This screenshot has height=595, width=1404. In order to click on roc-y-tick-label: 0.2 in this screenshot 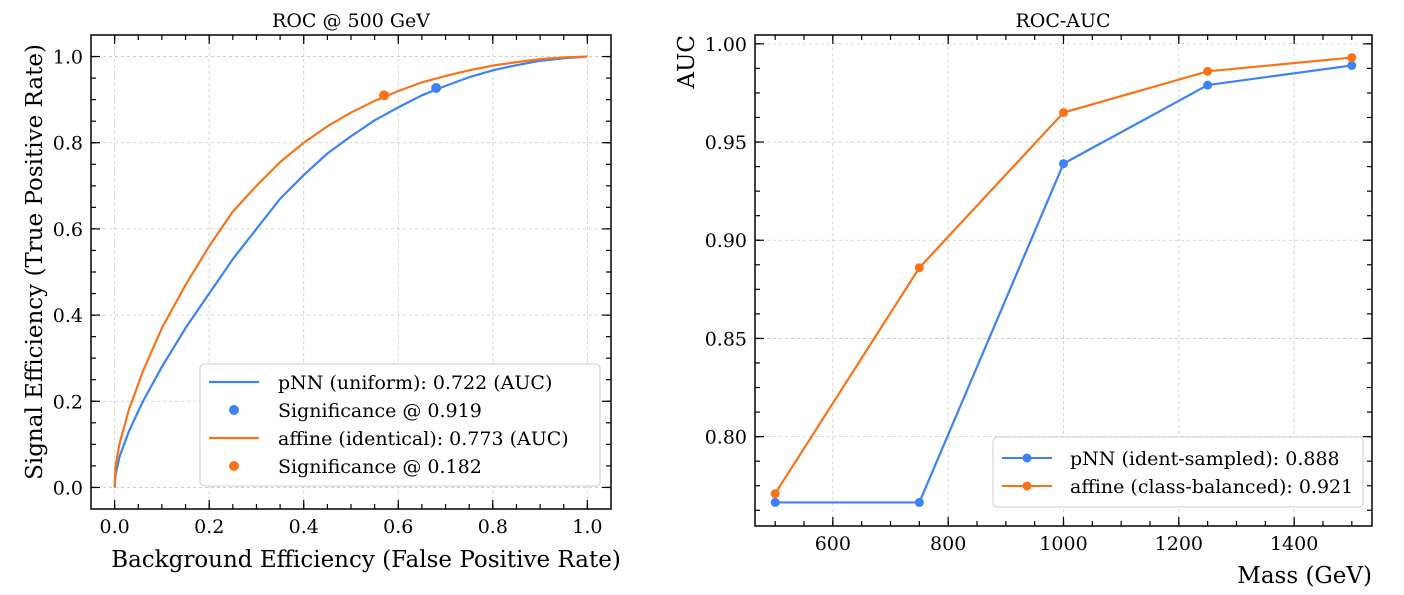, I will do `click(68, 402)`.